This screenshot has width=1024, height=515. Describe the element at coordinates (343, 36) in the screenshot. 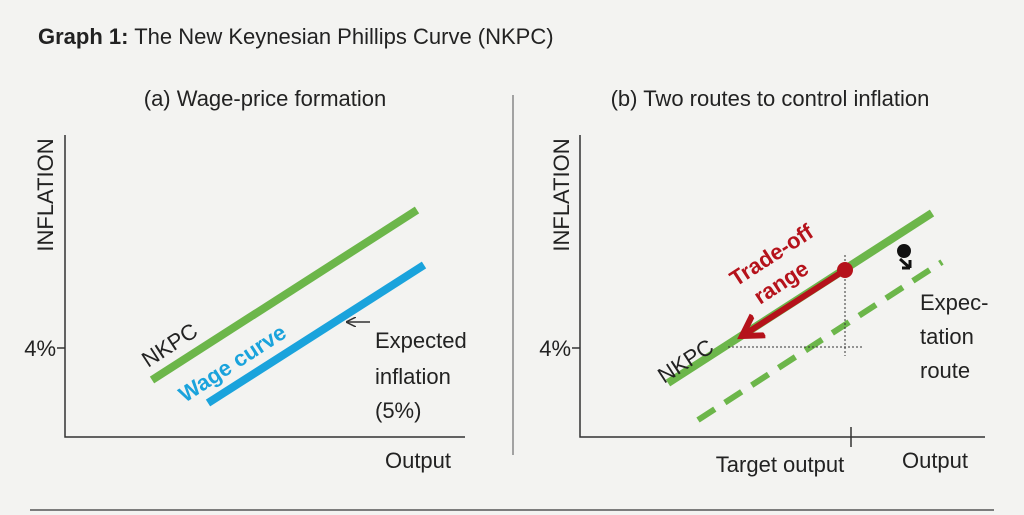

I see `header-title: The New Keynesian Phillips Curve (NKPC)` at that location.